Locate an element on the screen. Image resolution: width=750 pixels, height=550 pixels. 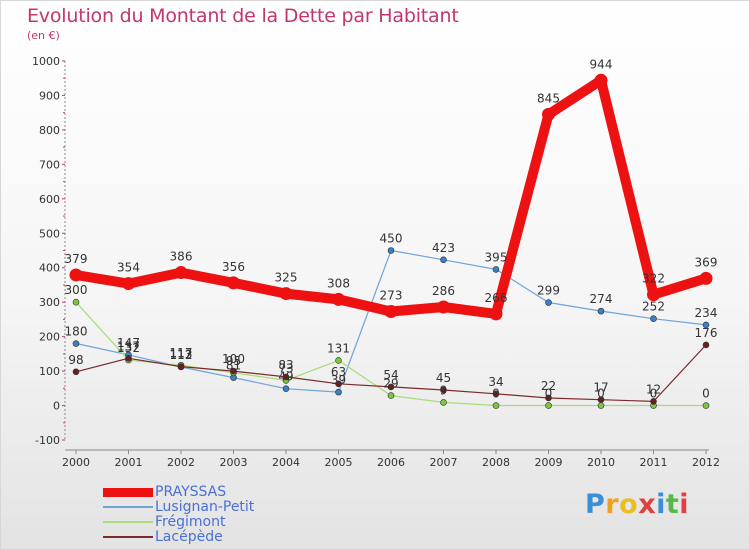
data-label: 9 is located at coordinates (444, 390).